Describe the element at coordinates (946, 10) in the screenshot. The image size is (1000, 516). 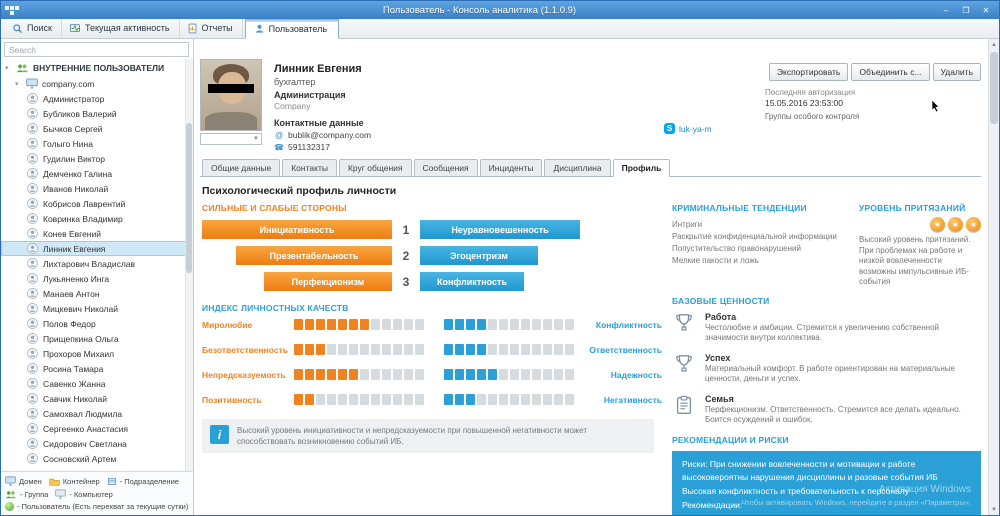
I see `minimize-button: –` at that location.